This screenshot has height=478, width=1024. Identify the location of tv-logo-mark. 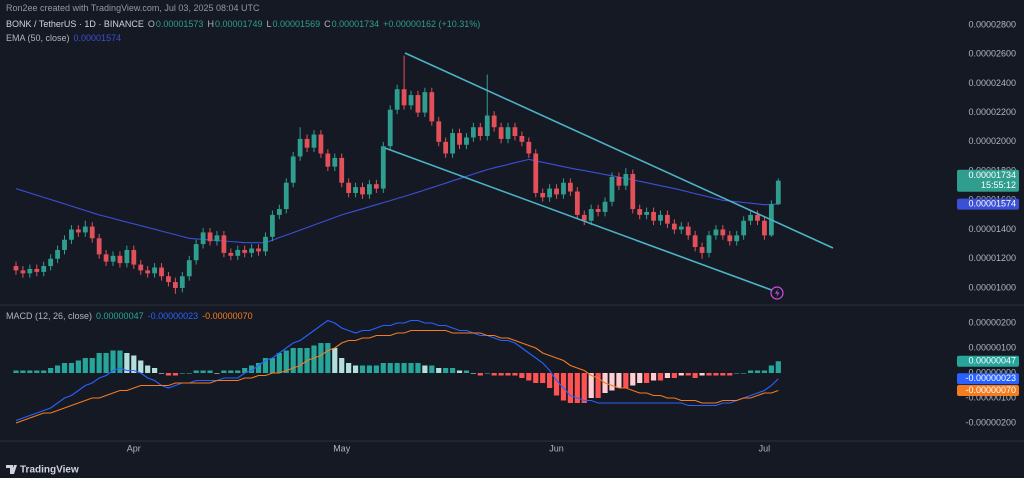
(11, 469).